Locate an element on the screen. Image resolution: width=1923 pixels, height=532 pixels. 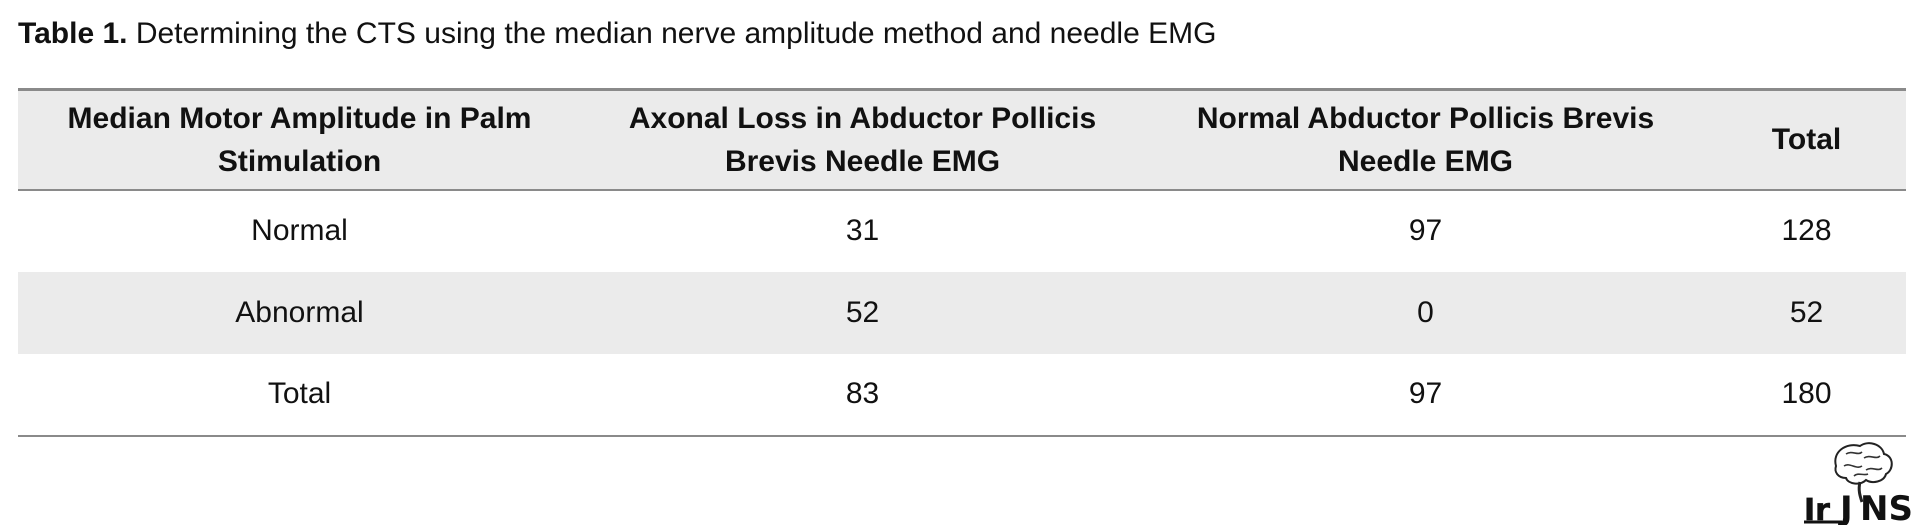
table-cell: 128 is located at coordinates (1806, 230).